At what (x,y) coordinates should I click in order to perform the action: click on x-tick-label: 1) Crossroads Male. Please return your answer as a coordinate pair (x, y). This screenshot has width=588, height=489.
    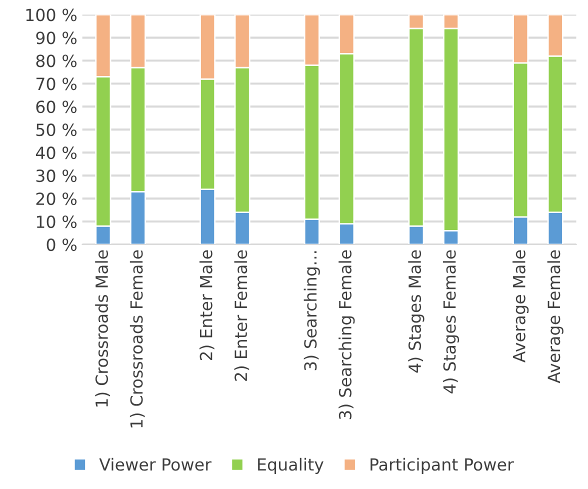
    Looking at the image, I should click on (102, 328).